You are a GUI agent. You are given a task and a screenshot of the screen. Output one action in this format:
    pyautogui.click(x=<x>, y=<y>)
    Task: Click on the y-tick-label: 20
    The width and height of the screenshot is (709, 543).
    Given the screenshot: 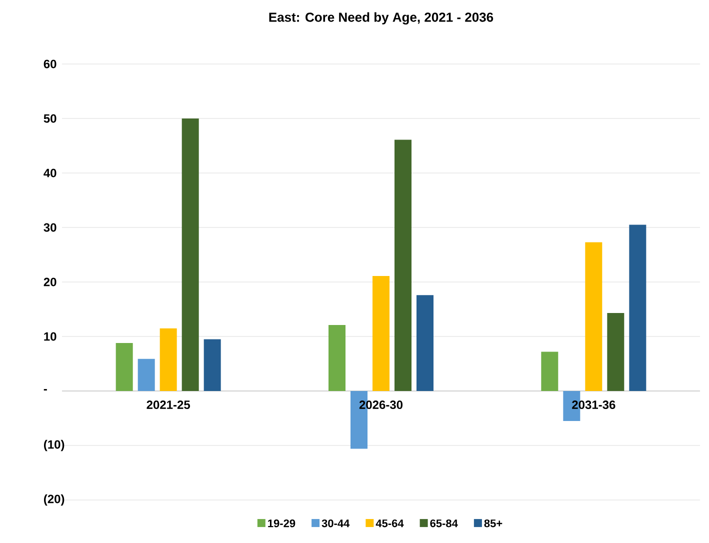 What is the action you would take?
    pyautogui.click(x=50, y=282)
    